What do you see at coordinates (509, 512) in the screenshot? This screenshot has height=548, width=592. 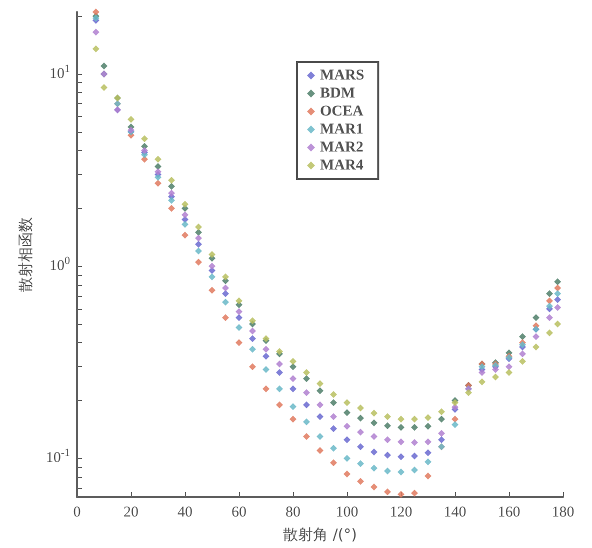 I see `x-tick-label: 160` at bounding box center [509, 512].